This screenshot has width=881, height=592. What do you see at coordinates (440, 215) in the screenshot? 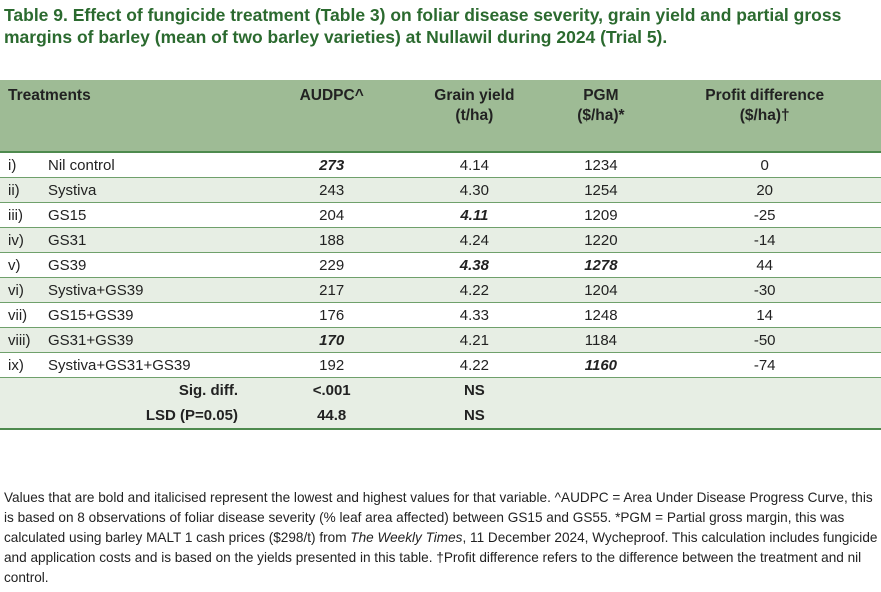
I see `table-row: iii) GS15 204 4.11 1209 -25` at bounding box center [440, 215].